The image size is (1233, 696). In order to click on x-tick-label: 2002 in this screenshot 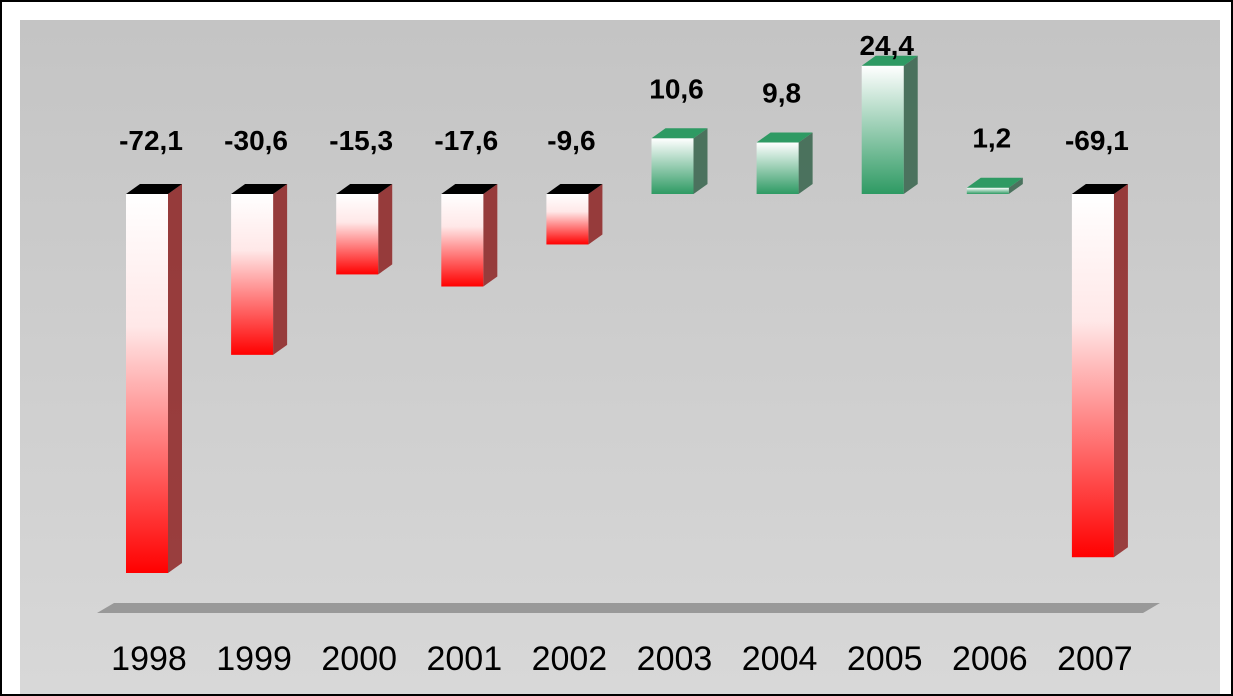, I will do `click(570, 659)`.